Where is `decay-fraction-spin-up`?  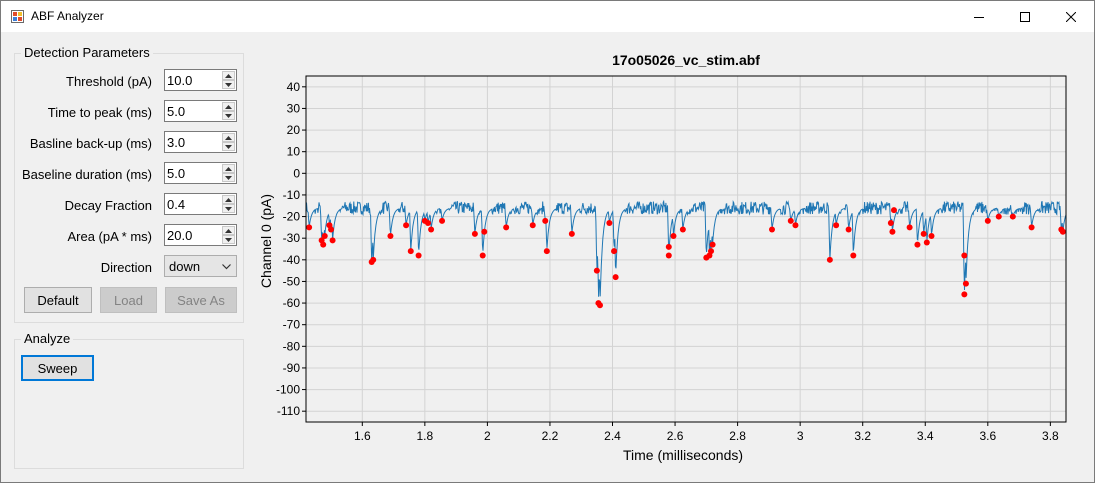
decay-fraction-spin-up is located at coordinates (228, 199).